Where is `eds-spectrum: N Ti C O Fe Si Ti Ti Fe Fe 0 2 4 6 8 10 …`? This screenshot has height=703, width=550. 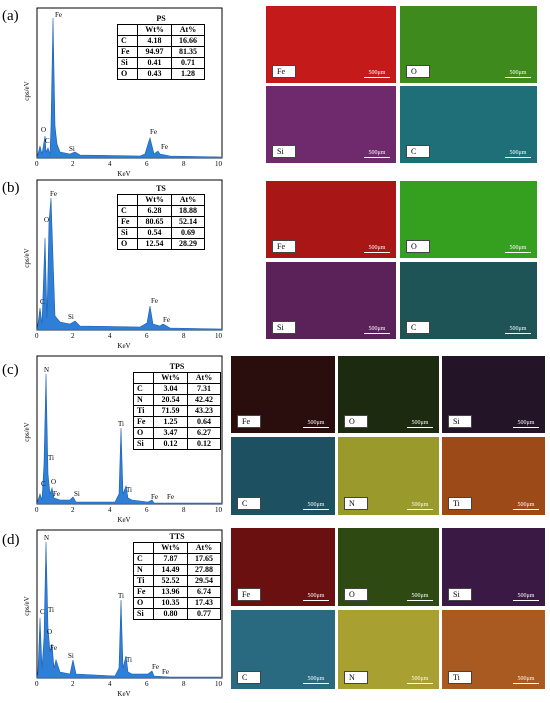 eds-spectrum: N Ti C O Fe Si Ti Ti Fe Fe 0 2 4 6 8 10 … is located at coordinates (125, 439).